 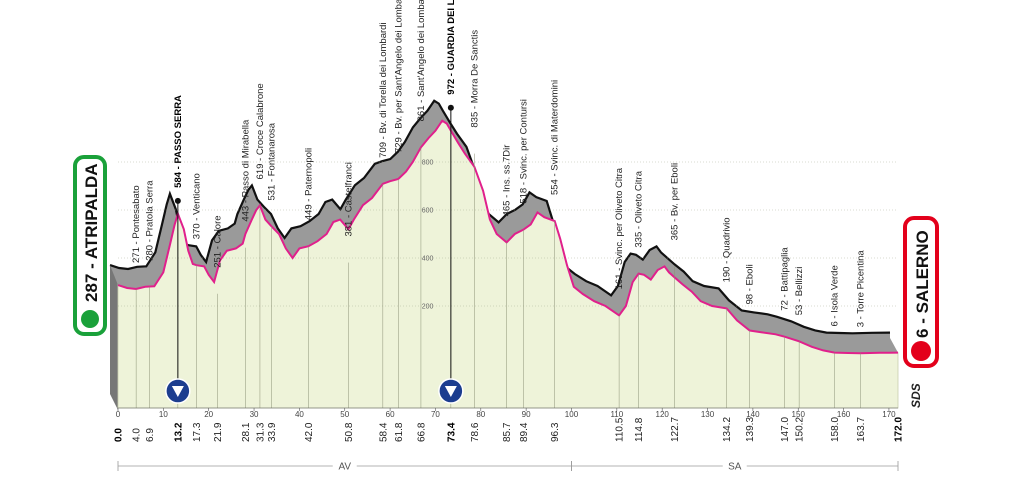 I want to click on km-tick-label: 0, so click(x=118, y=414).